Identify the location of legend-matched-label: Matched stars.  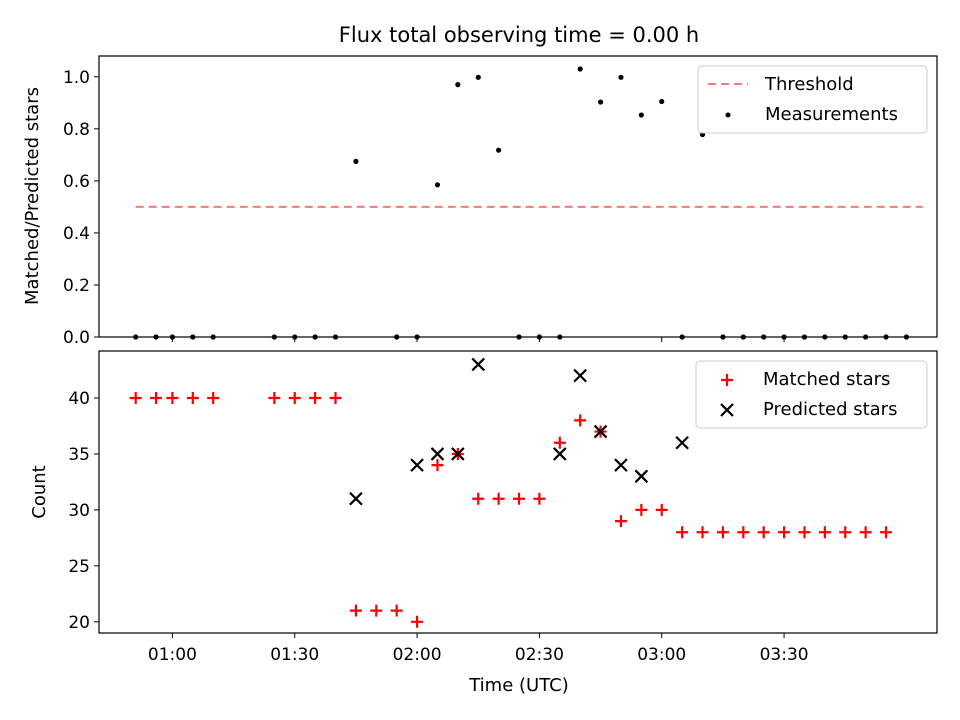
(826, 379).